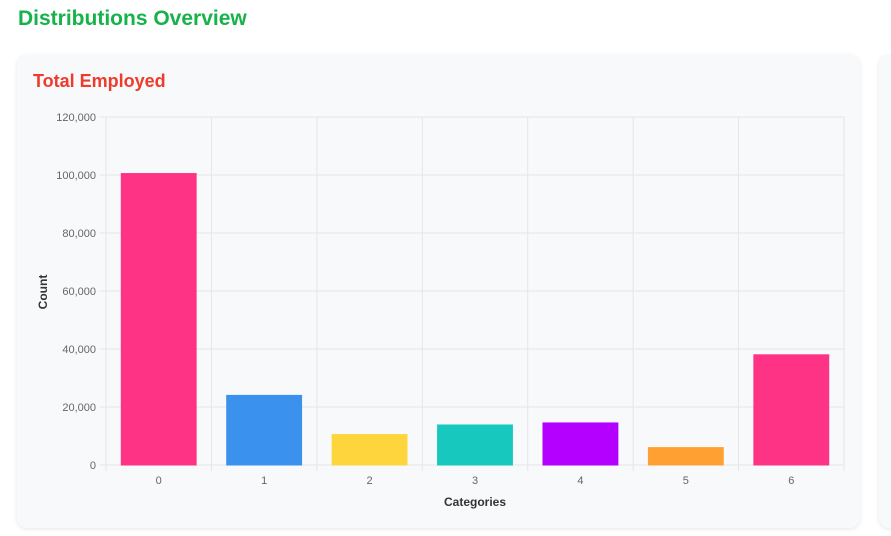  Describe the element at coordinates (76, 176) in the screenshot. I see `y-tick-label: 100,000` at that location.